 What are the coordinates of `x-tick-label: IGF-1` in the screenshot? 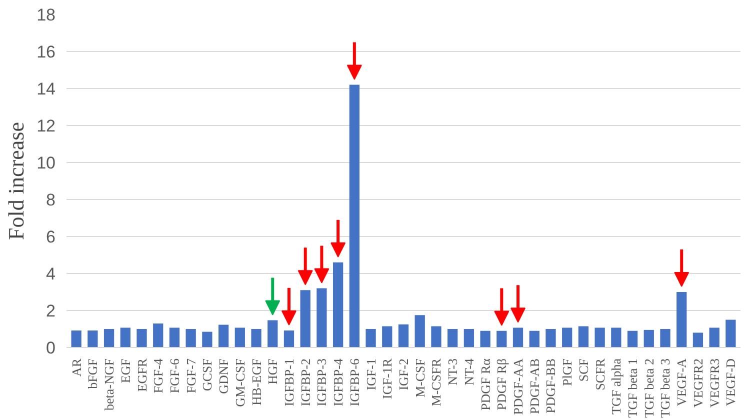 It's located at (370, 374).